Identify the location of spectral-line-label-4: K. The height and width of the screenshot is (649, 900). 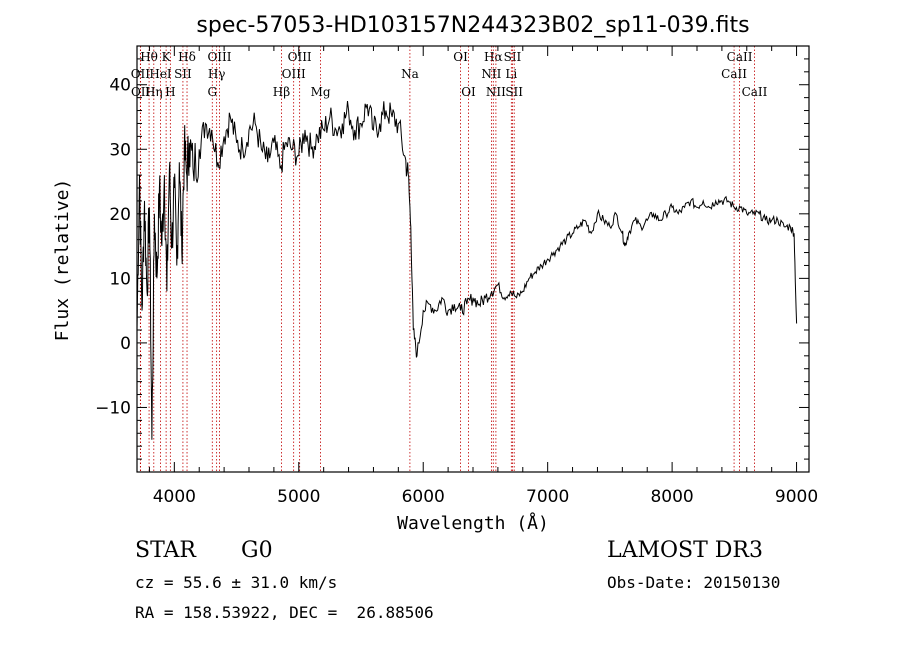
(167, 57).